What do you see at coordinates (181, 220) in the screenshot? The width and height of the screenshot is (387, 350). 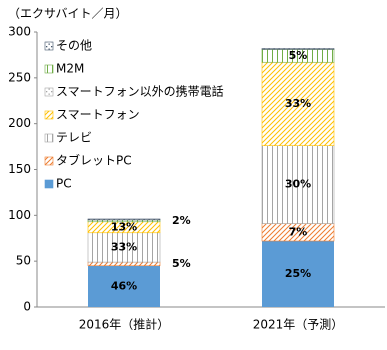 I see `data-label: 2%` at bounding box center [181, 220].